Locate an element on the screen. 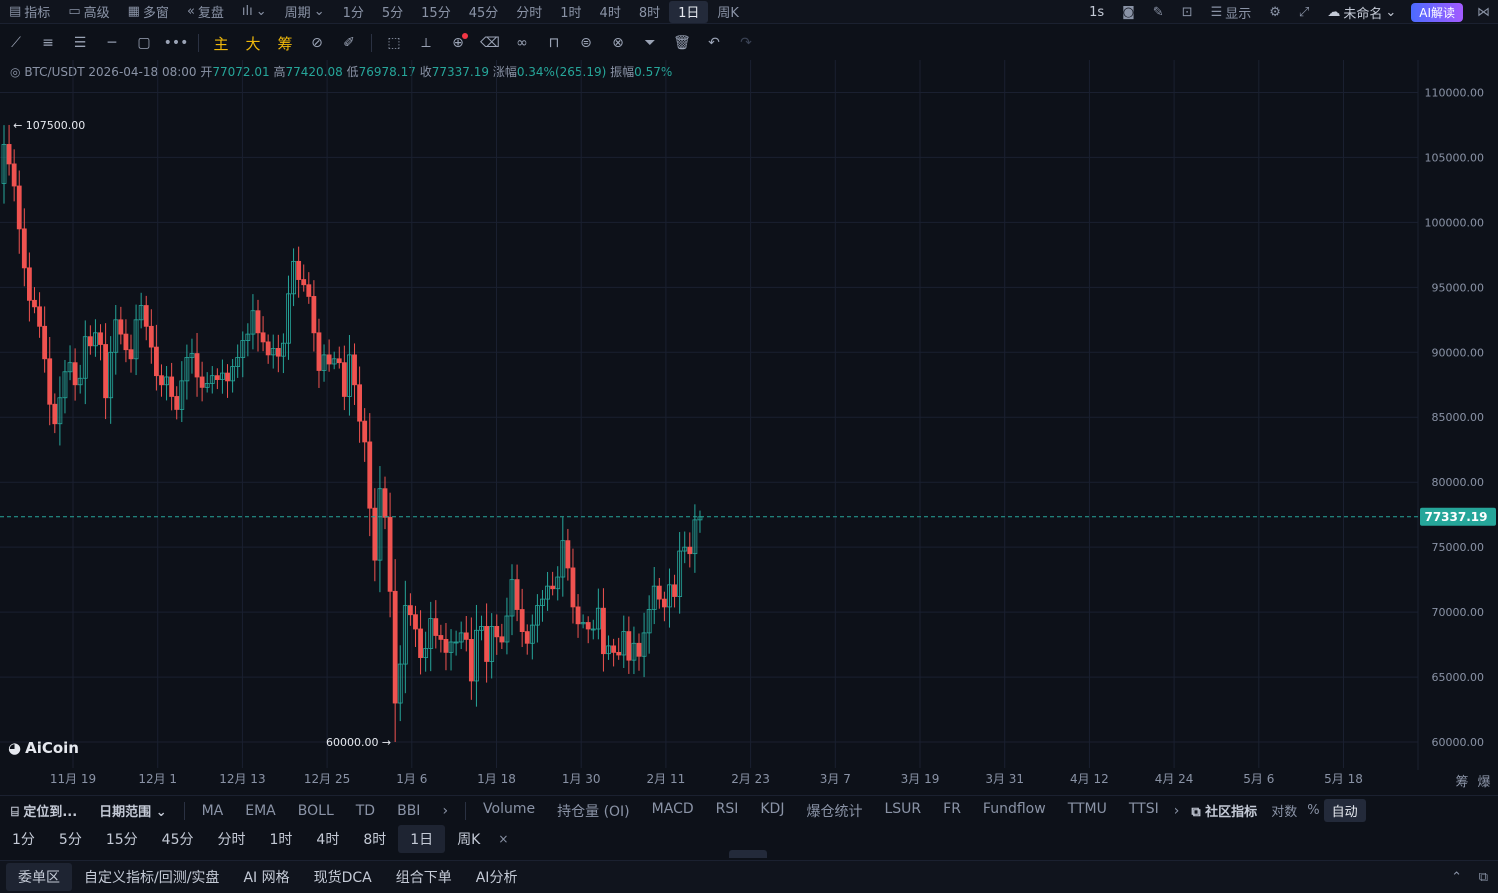 This screenshot has height=893, width=1498. interval-tab: 15分 is located at coordinates (121, 840).